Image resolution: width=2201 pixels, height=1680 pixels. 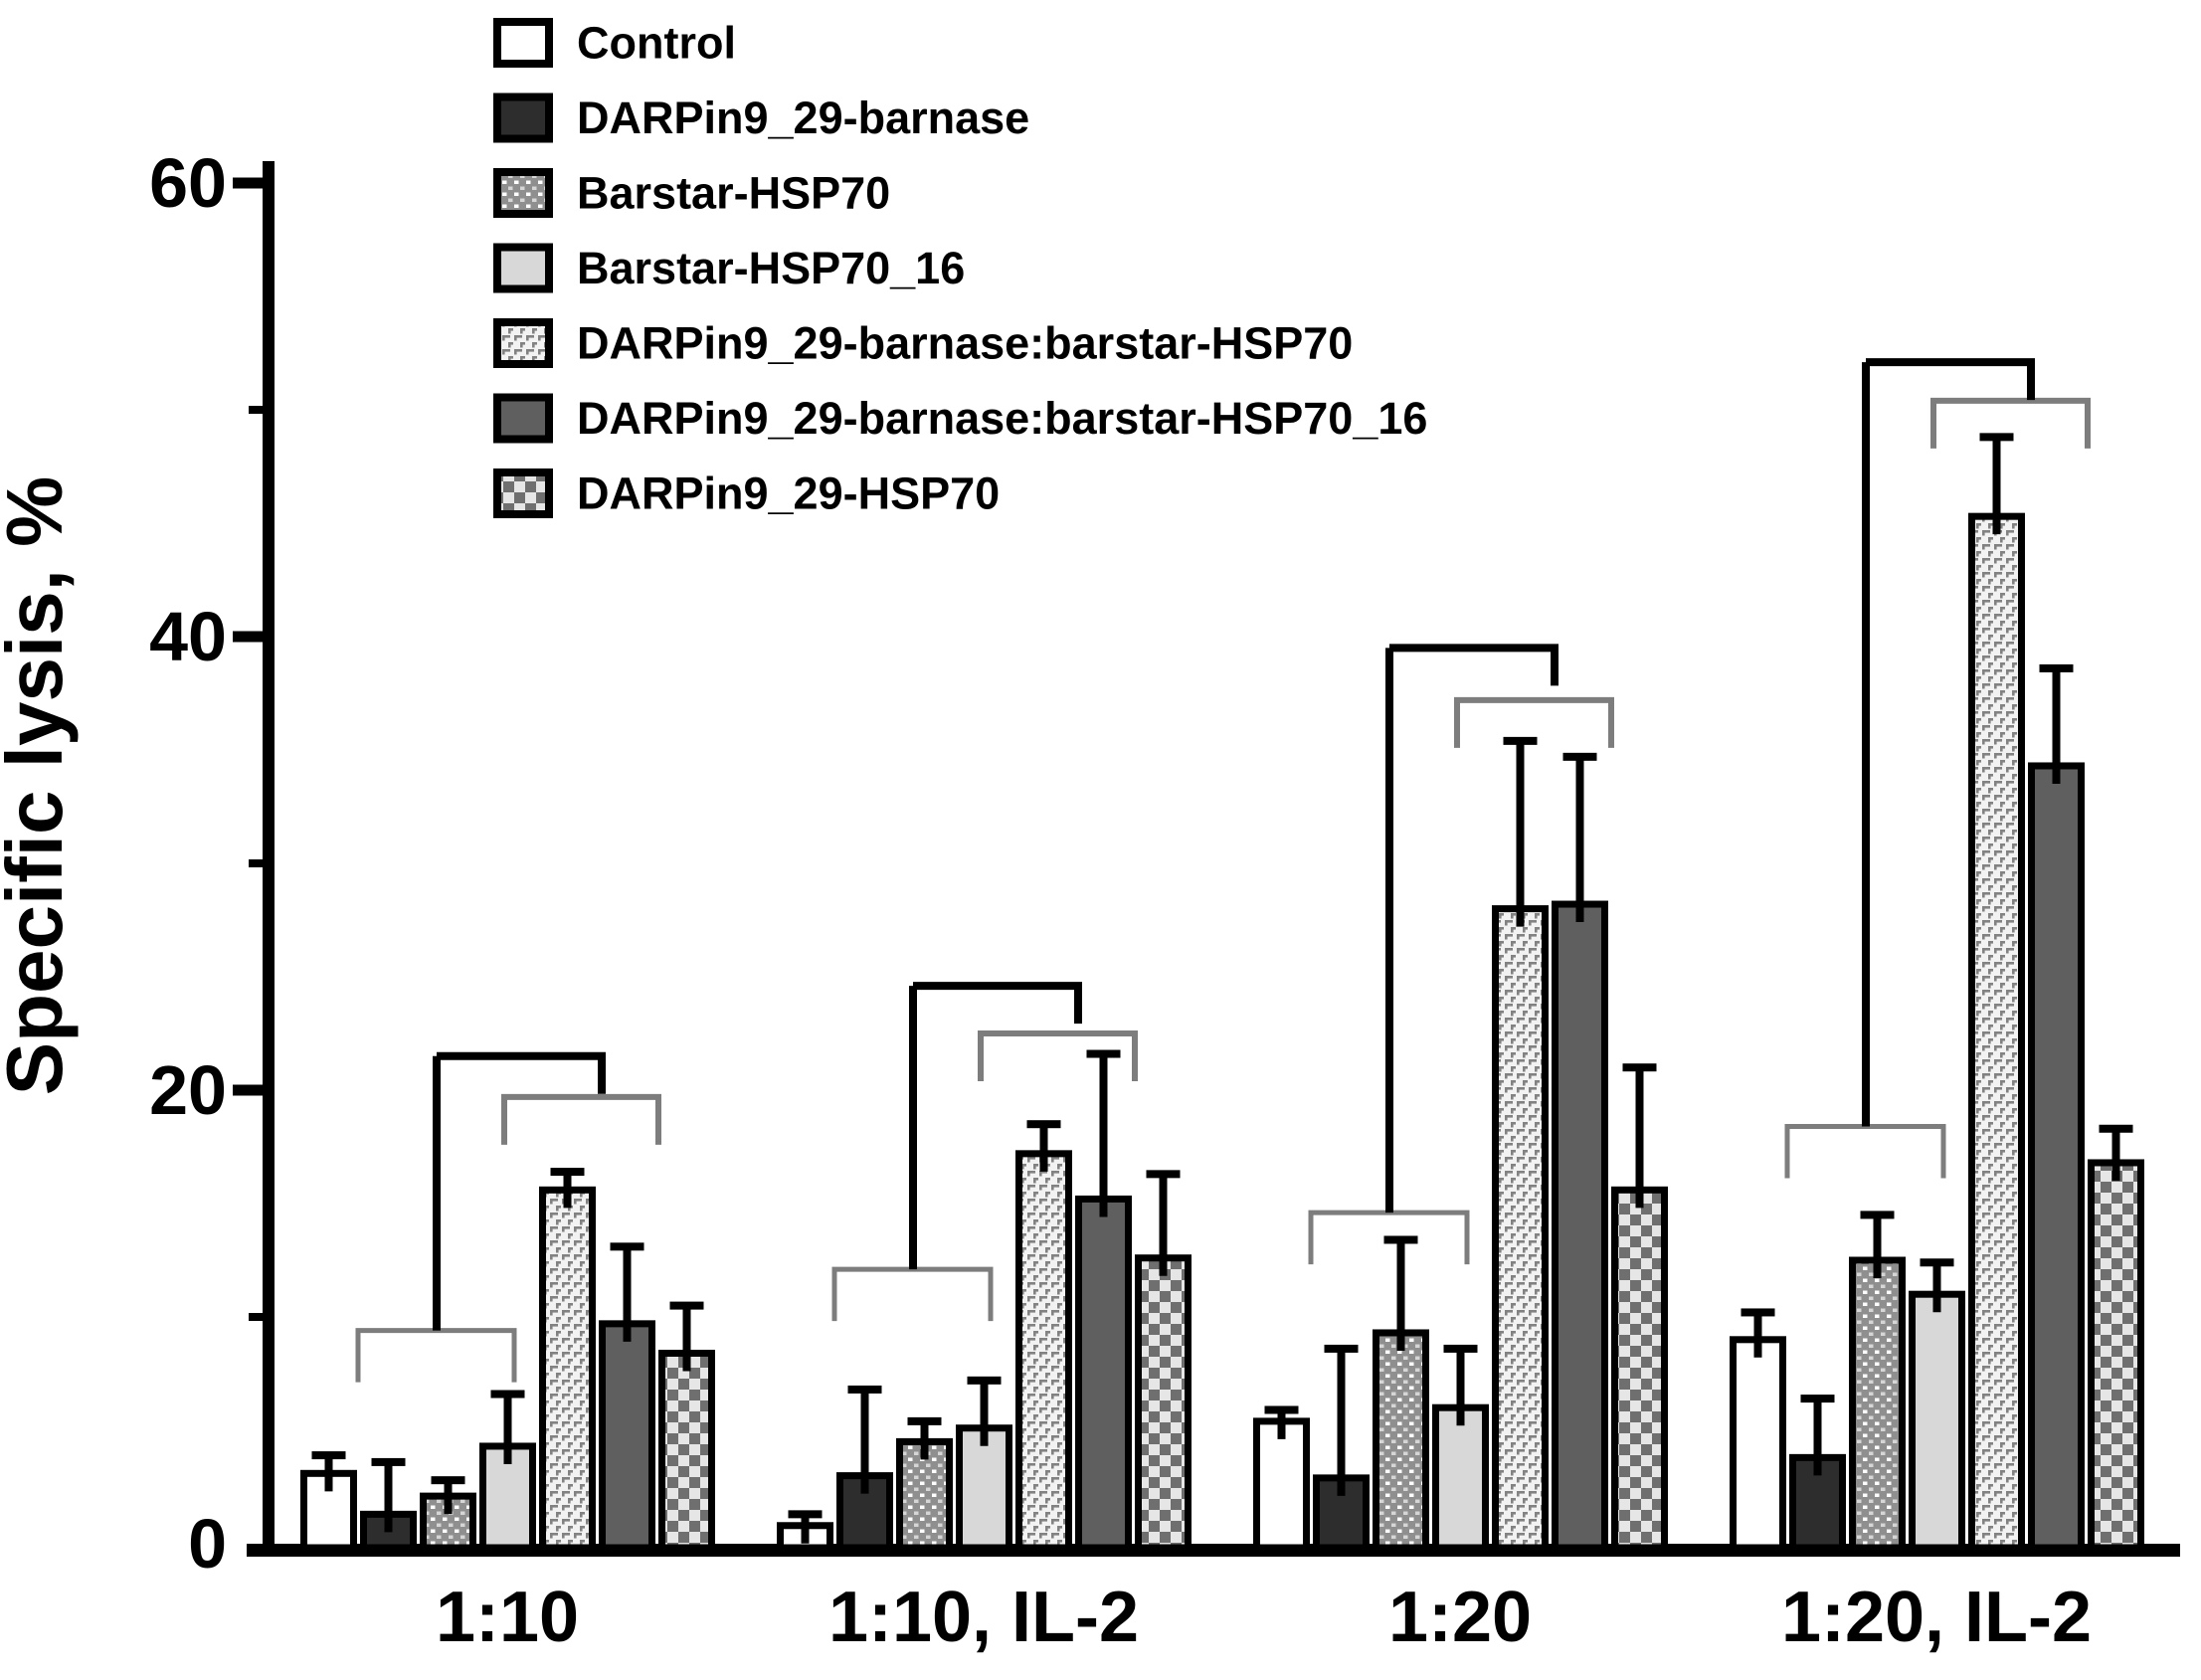 I want to click on x-category-label: 1:10, IL-2, so click(x=984, y=1617).